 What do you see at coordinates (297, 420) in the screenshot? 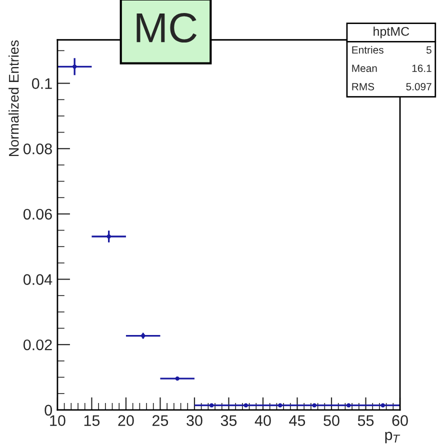
I see `x-tick-label: 45` at bounding box center [297, 420].